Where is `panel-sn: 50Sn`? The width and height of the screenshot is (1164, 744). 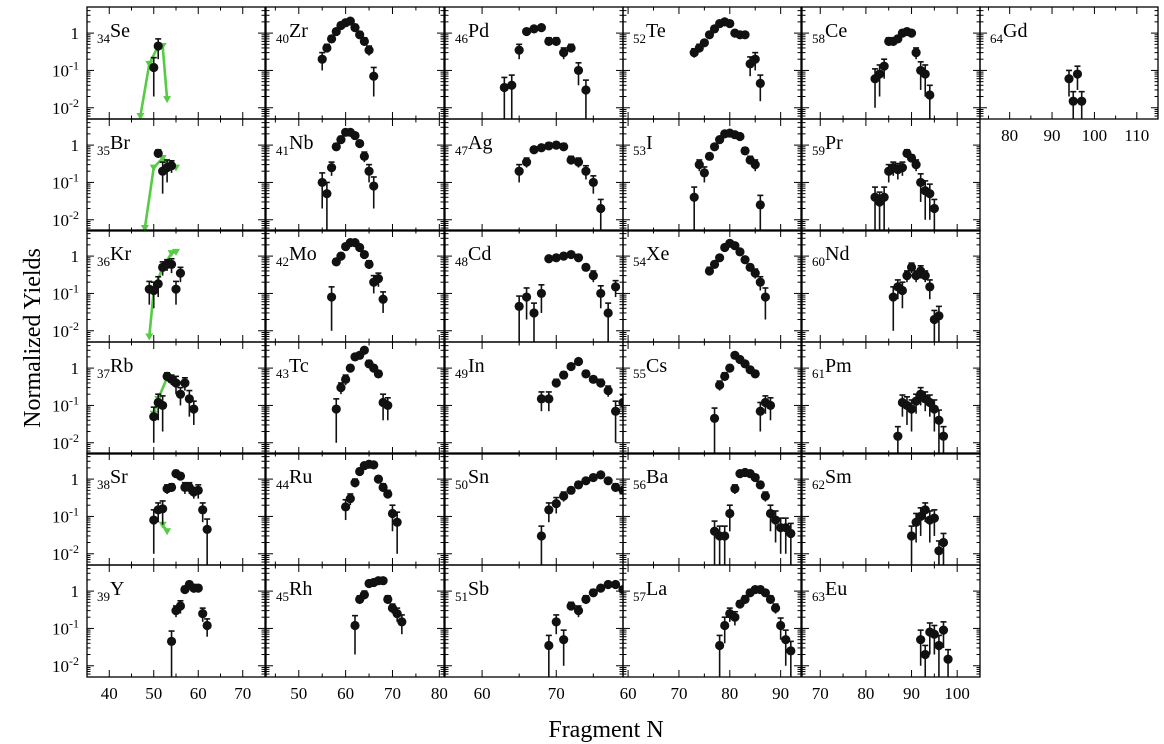
panel-sn: 50Sn is located at coordinates (534, 509).